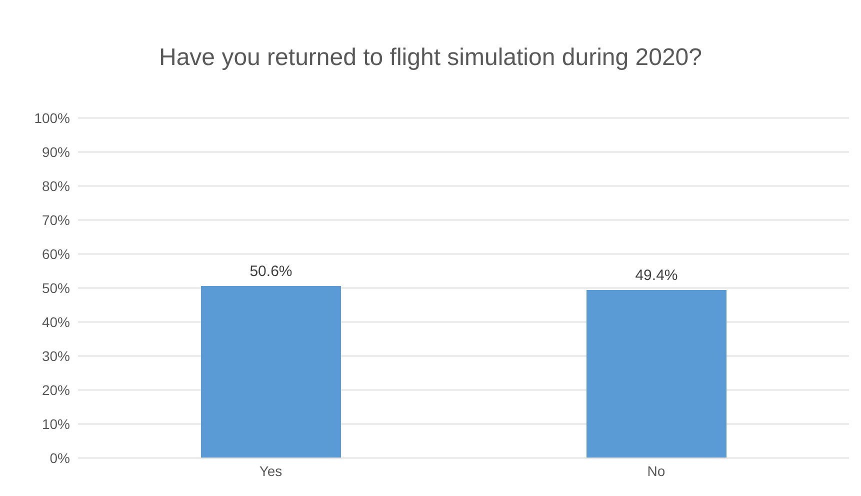 The height and width of the screenshot is (496, 861). What do you see at coordinates (52, 118) in the screenshot?
I see `y-tick-label: 100%` at bounding box center [52, 118].